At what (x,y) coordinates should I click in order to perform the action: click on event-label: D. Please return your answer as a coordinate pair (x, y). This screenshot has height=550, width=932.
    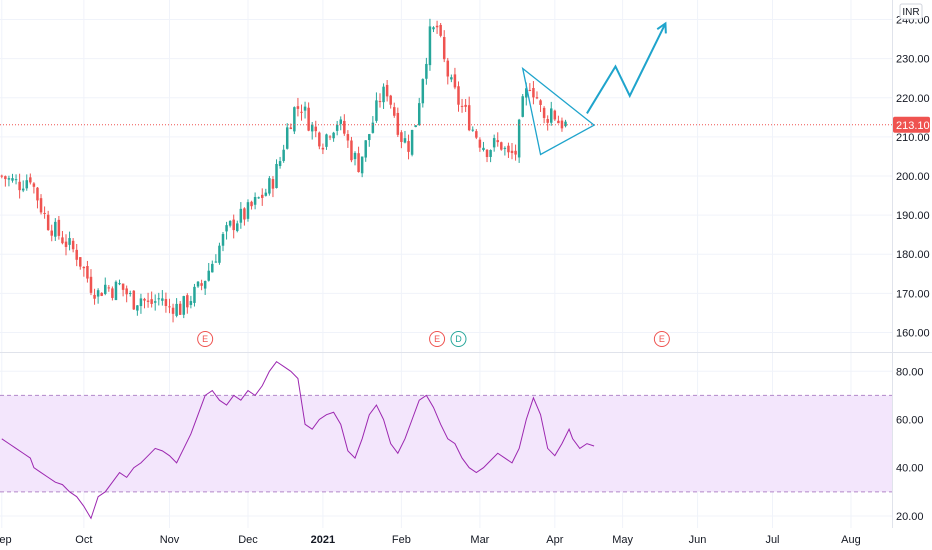
    Looking at the image, I should click on (458, 339).